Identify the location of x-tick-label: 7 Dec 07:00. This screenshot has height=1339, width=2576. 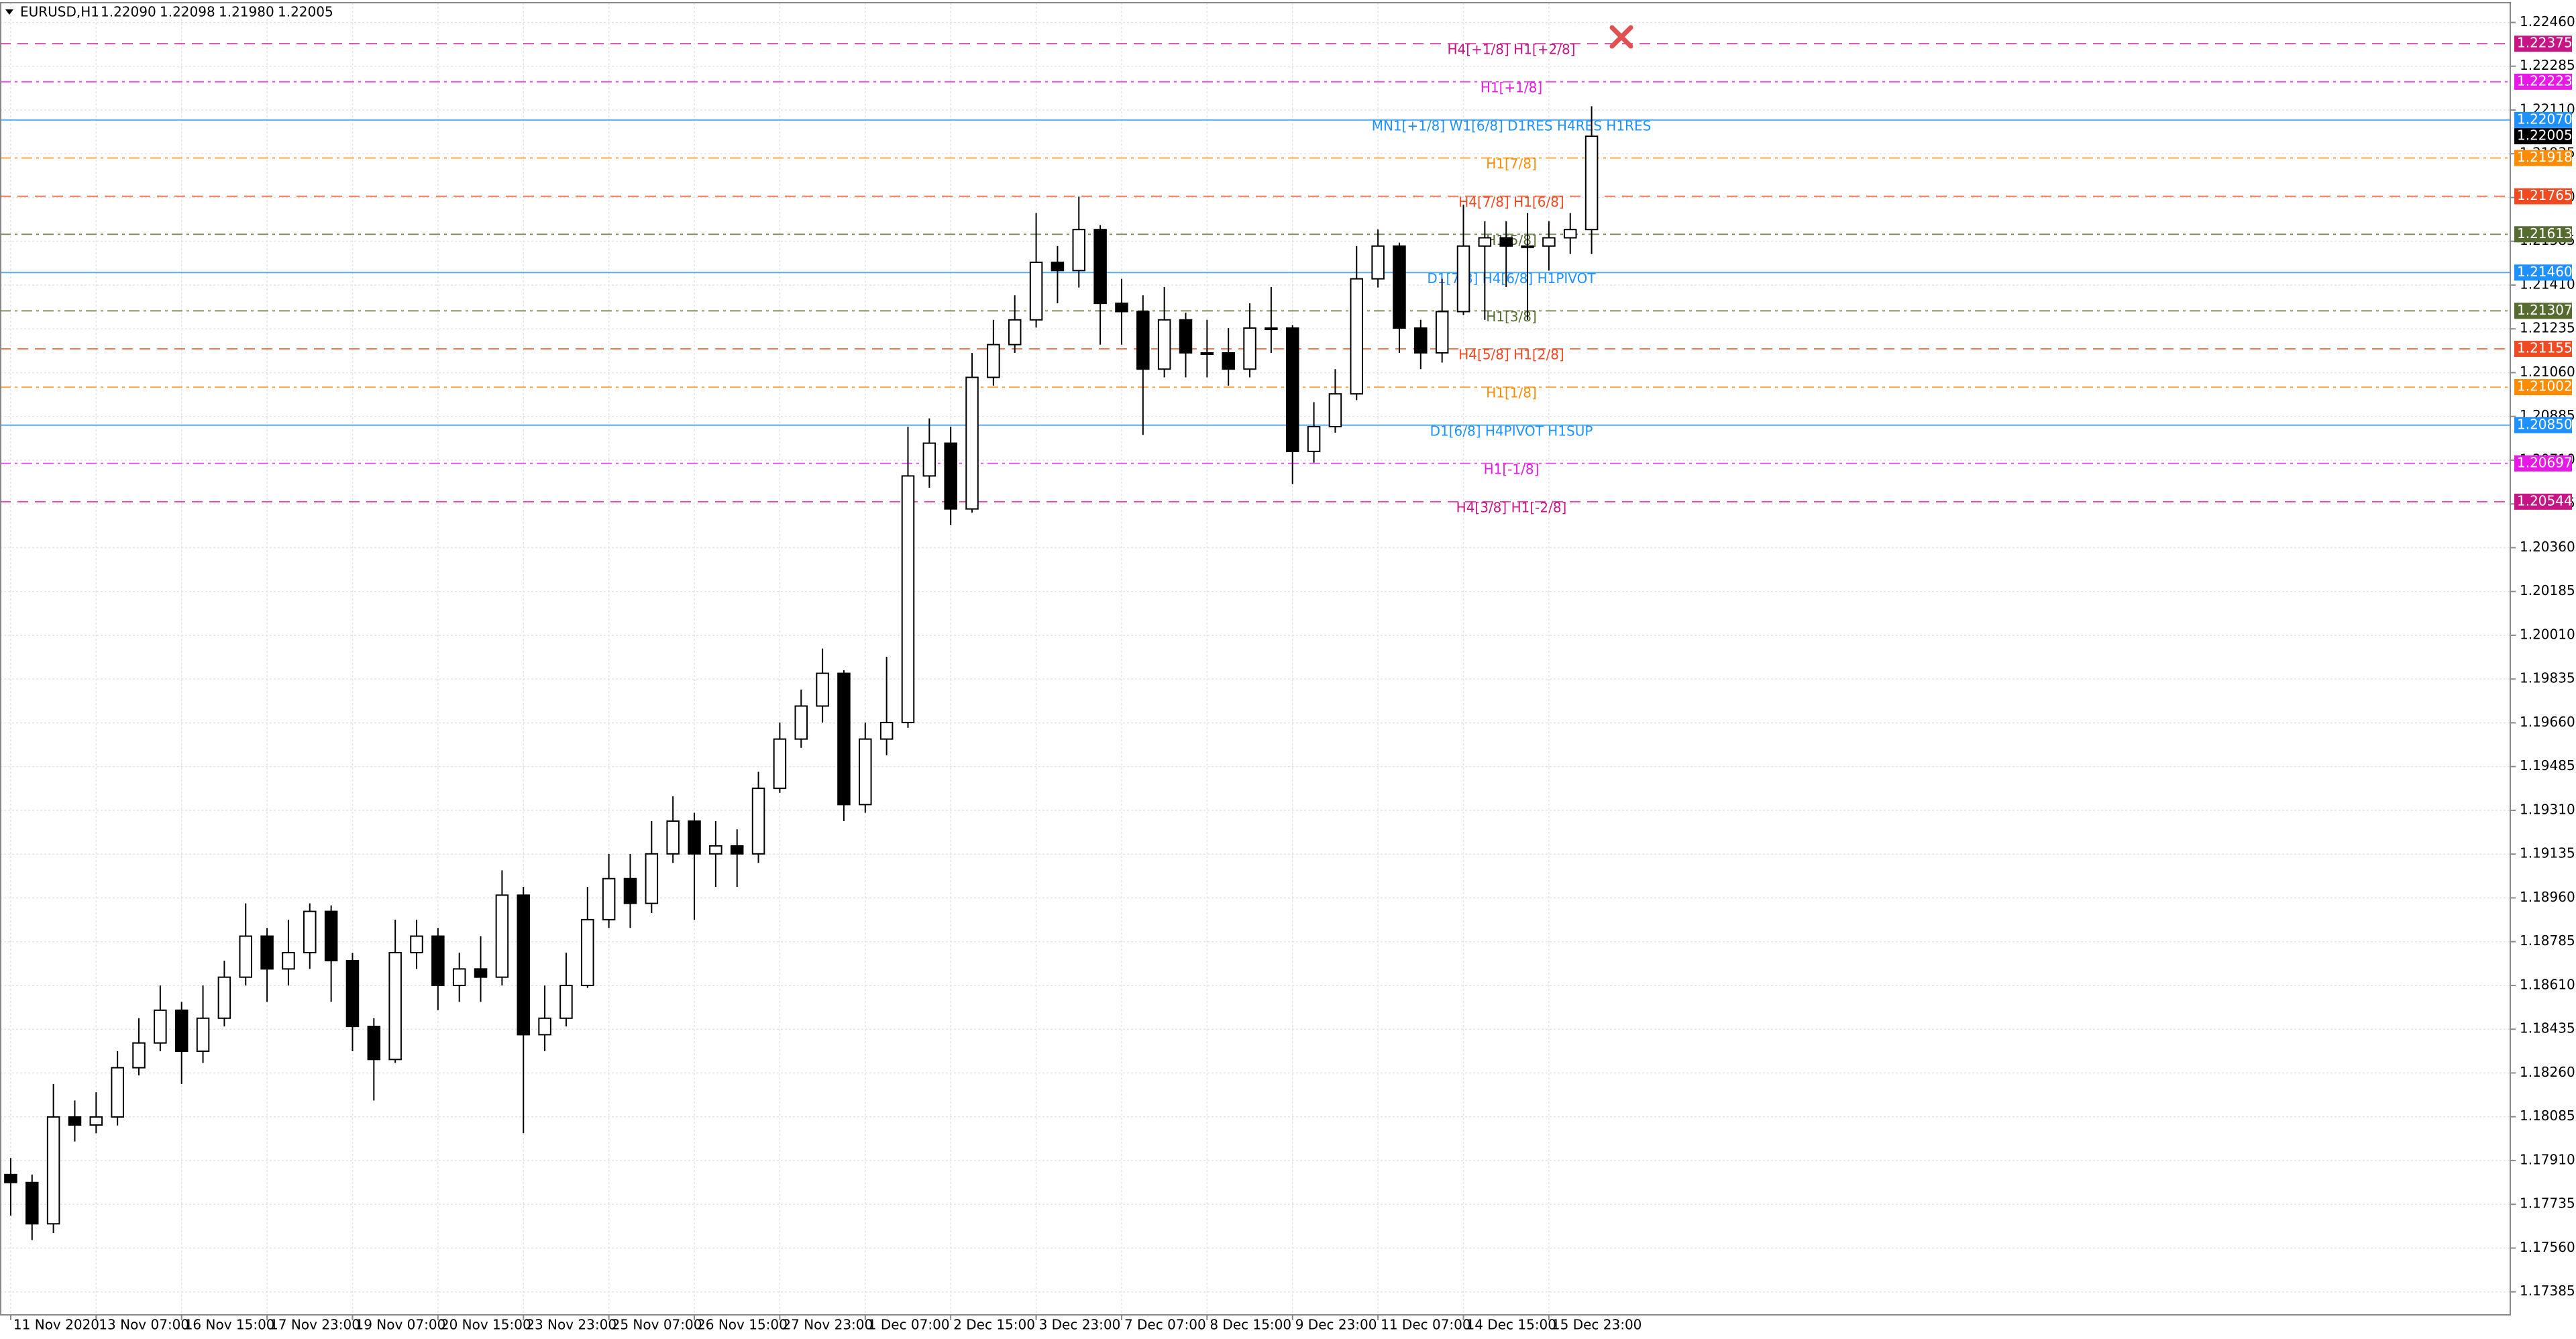
(1165, 1325).